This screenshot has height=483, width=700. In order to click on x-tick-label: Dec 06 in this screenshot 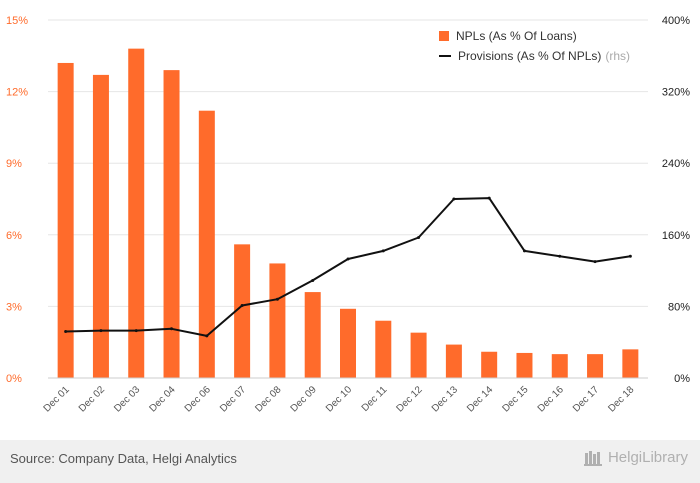, I will do `click(198, 399)`.